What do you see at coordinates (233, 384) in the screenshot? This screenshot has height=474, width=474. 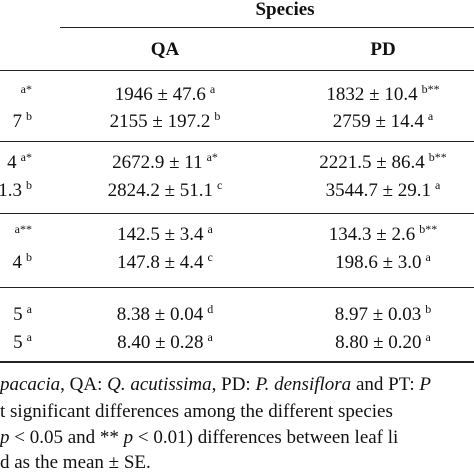 I see `footnote-text: , PD:` at bounding box center [233, 384].